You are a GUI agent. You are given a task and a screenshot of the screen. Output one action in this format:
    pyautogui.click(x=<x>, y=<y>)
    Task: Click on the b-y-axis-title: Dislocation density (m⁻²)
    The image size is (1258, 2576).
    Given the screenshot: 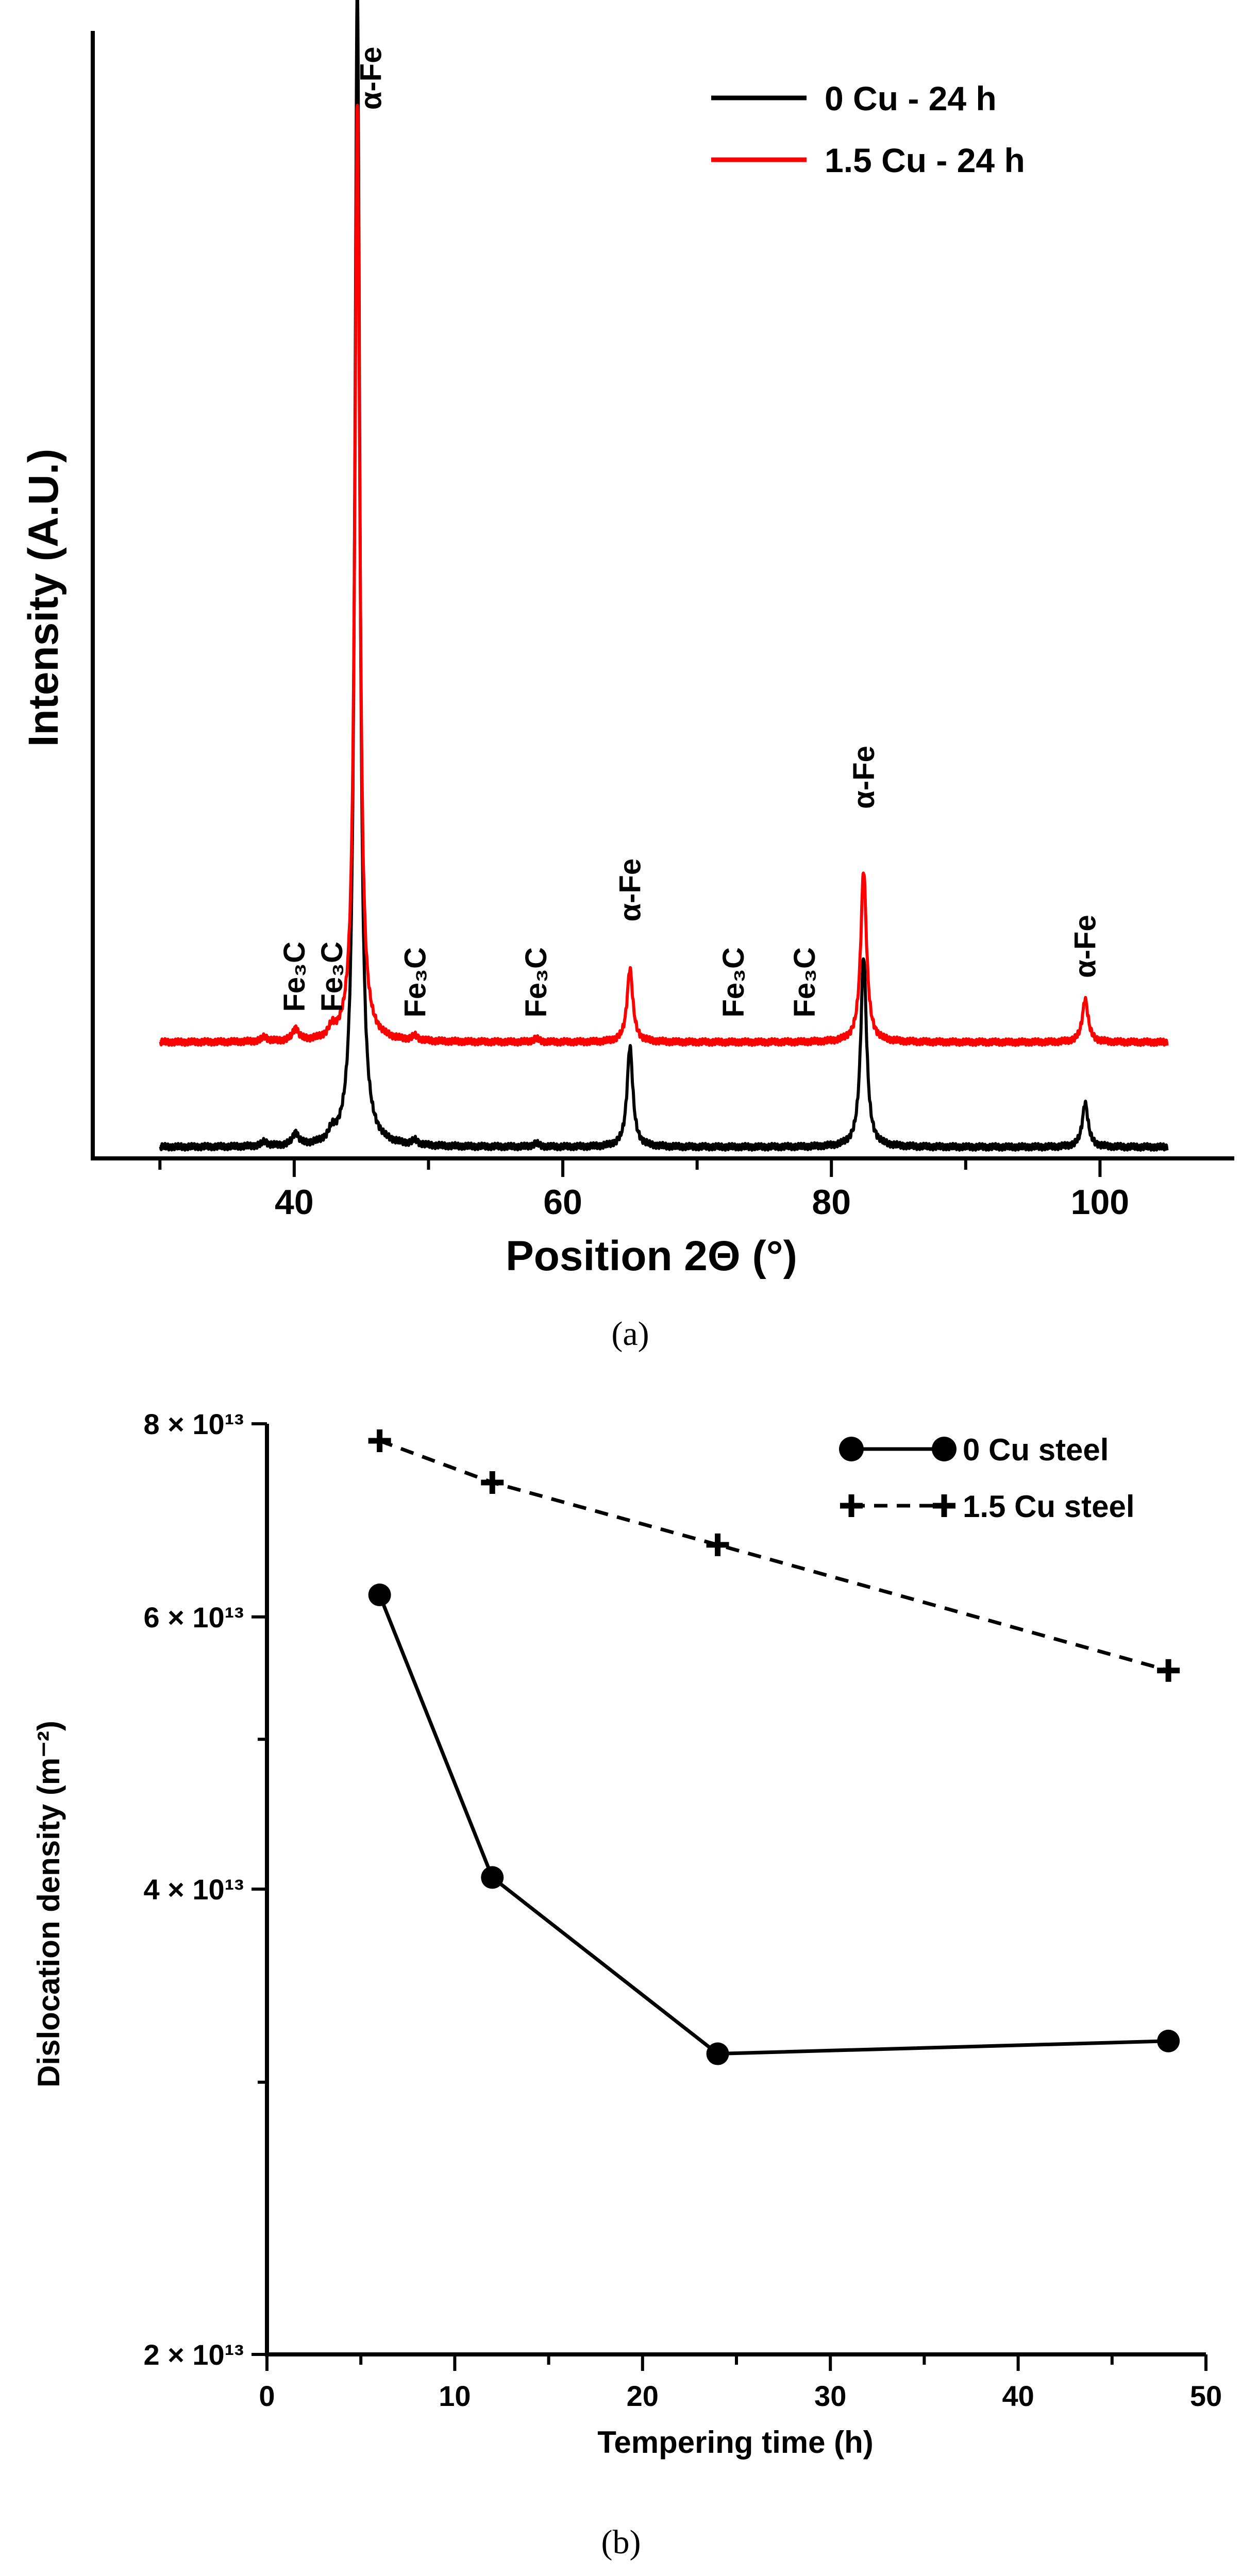 What is the action you would take?
    pyautogui.click(x=48, y=1904)
    